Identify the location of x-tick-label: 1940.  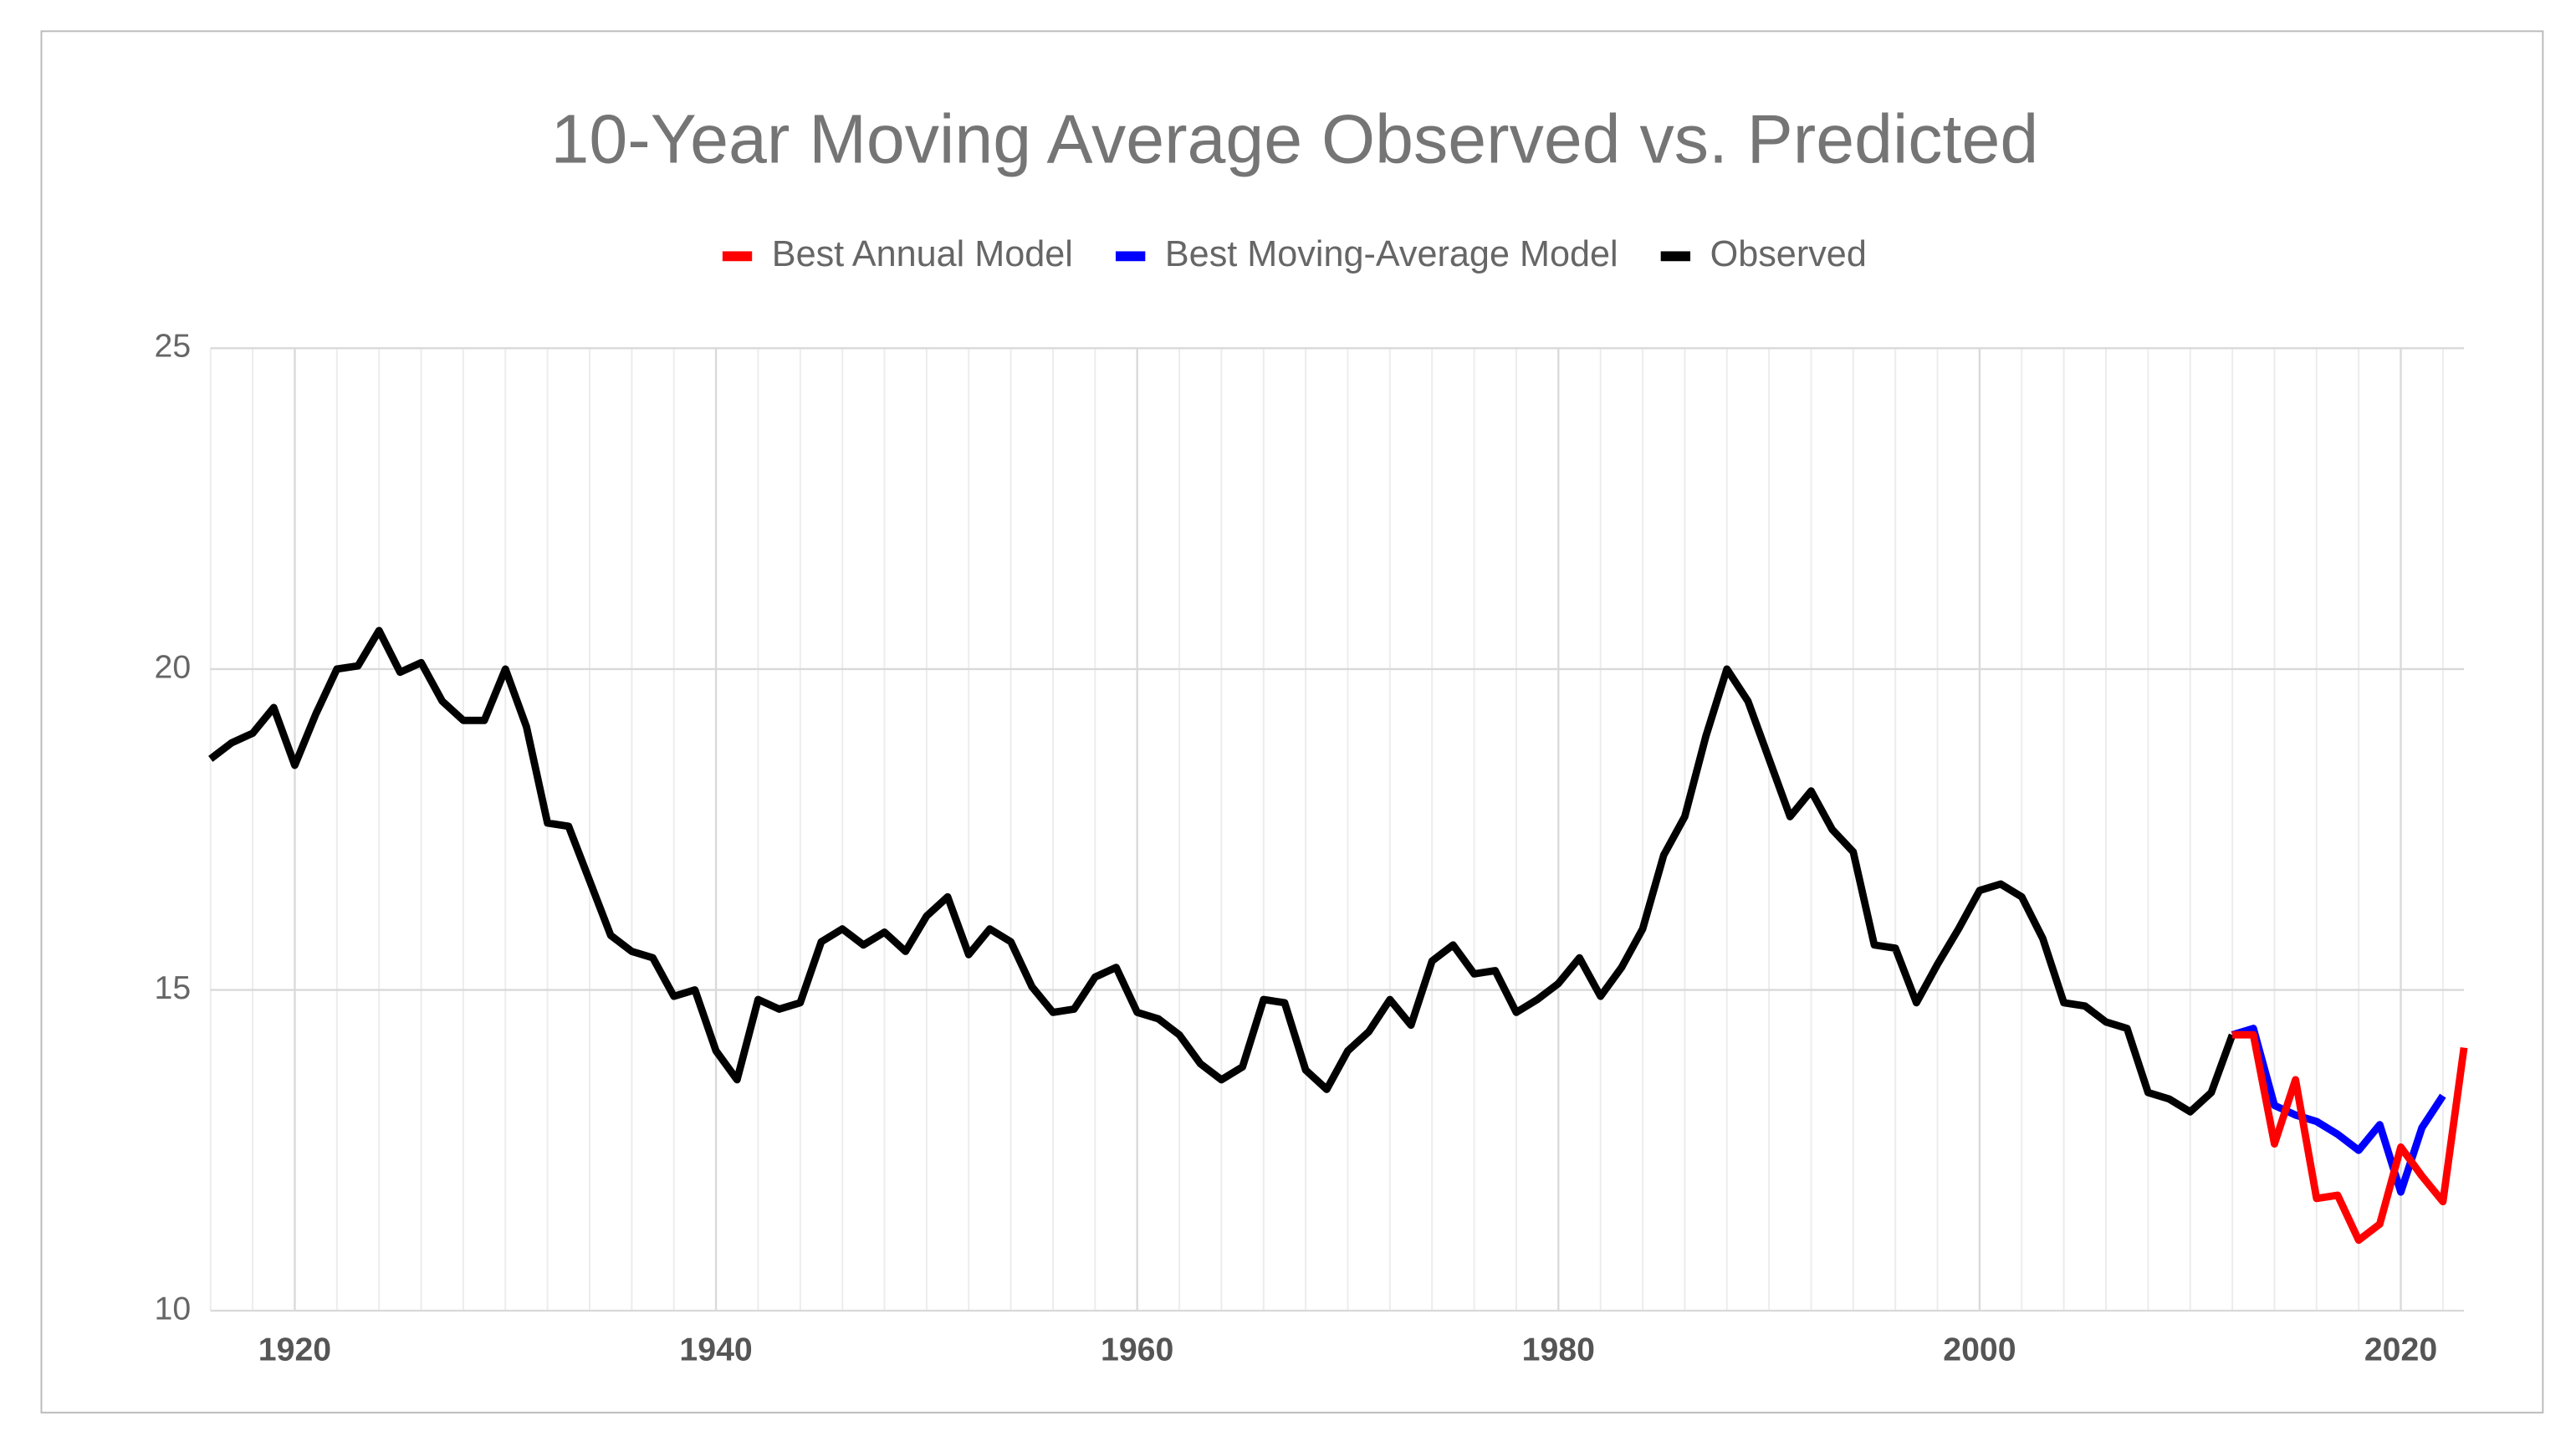
(715, 1350).